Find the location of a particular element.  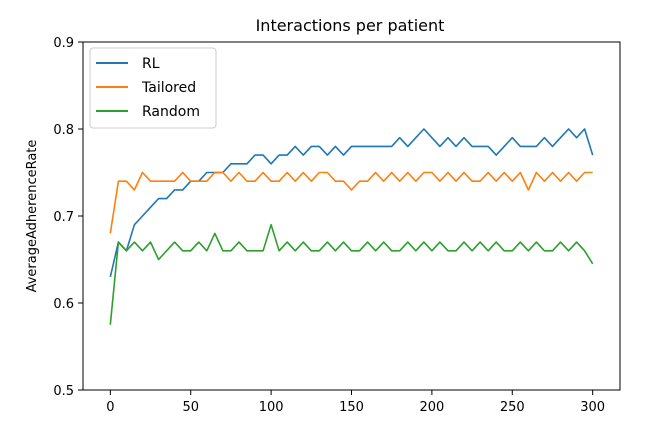

y-tick-label: 0.8 is located at coordinates (63, 130).